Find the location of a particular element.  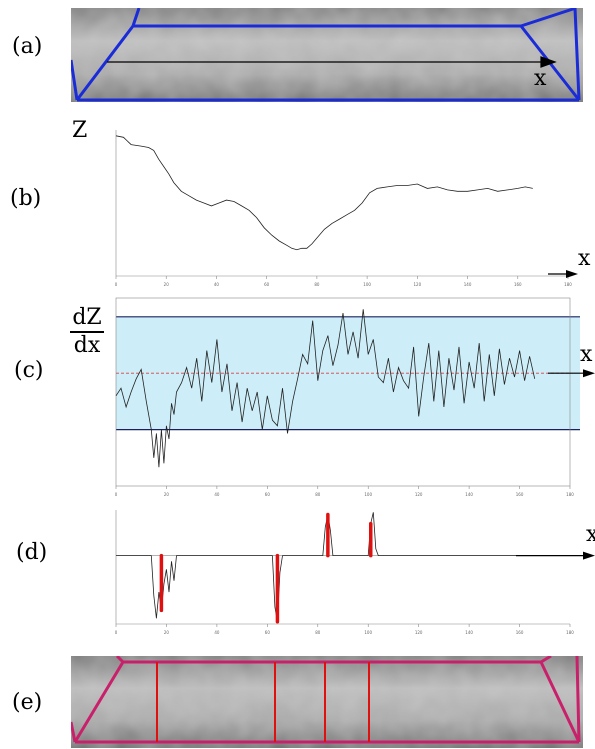

outline-red is located at coordinates (326, 700).